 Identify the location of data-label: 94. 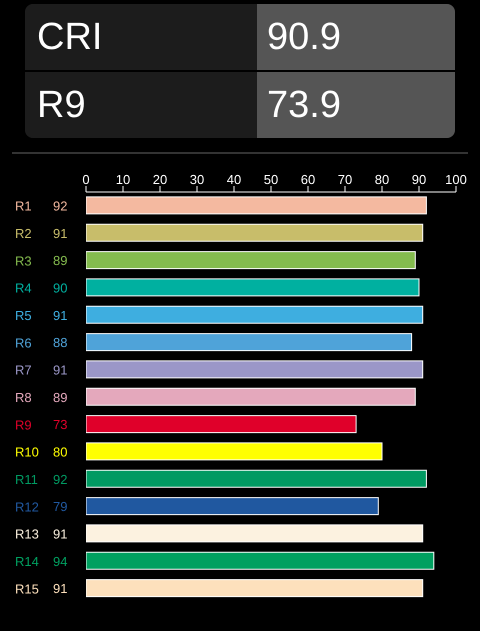
(60, 561).